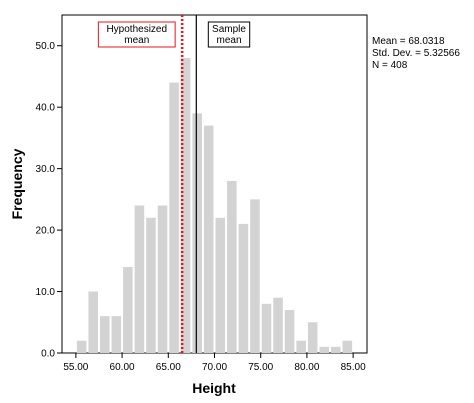 Image resolution: width=474 pixels, height=403 pixels. What do you see at coordinates (46, 231) in the screenshot?
I see `y-tick-label: 20.0` at bounding box center [46, 231].